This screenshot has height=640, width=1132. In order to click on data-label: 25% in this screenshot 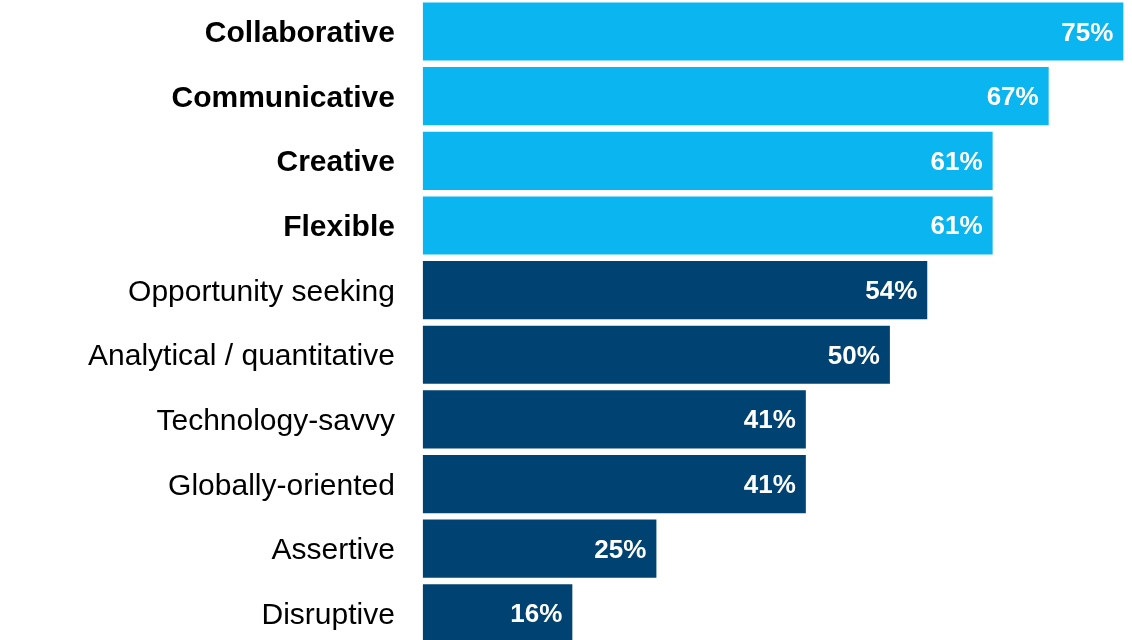, I will do `click(620, 548)`.